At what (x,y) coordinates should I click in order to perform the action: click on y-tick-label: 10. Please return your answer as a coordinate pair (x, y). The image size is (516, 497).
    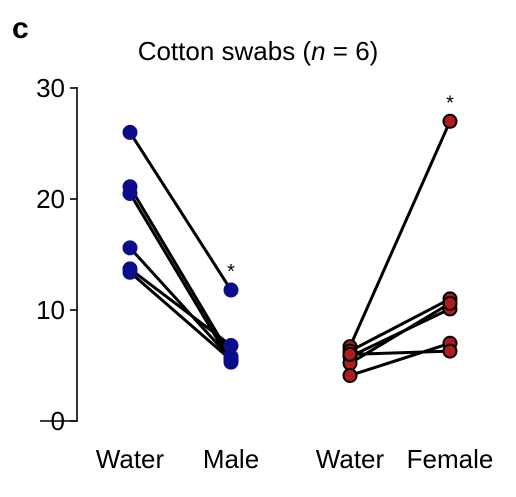
    Looking at the image, I should click on (50, 310).